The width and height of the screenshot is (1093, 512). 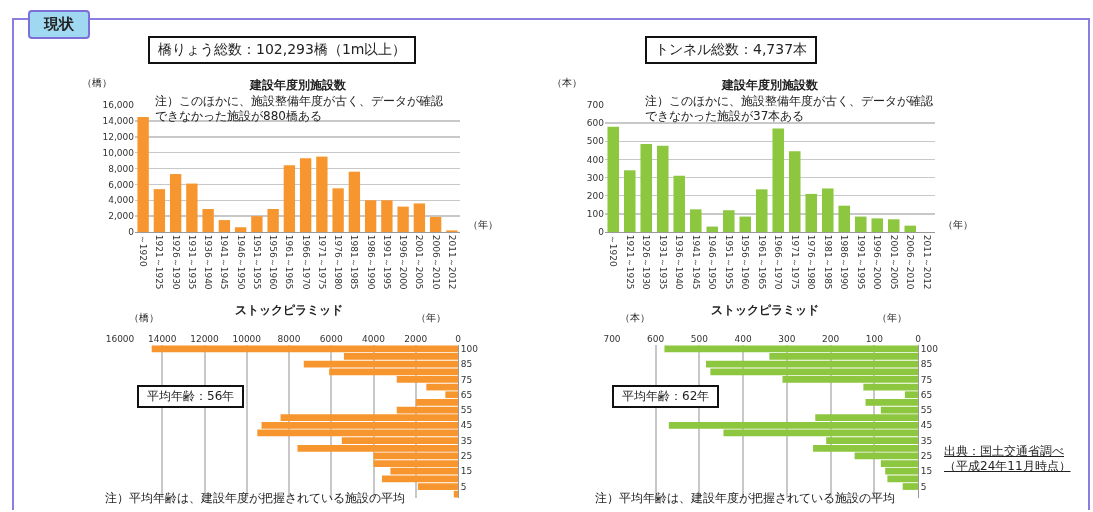 What do you see at coordinates (205, 339) in the screenshot?
I see `x-tick-label: 12000` at bounding box center [205, 339].